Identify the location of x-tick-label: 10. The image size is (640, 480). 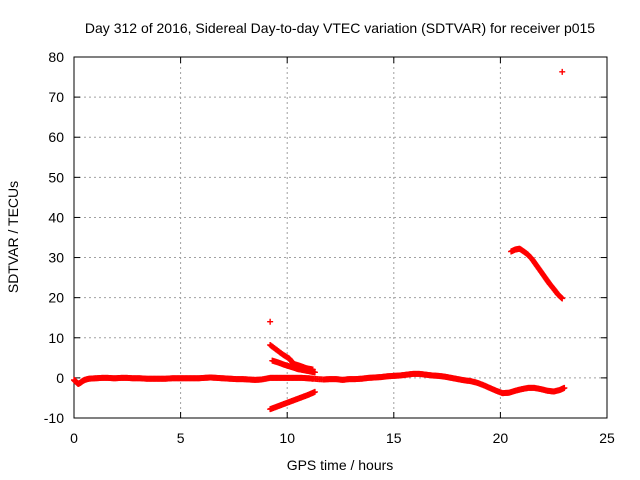
(287, 438).